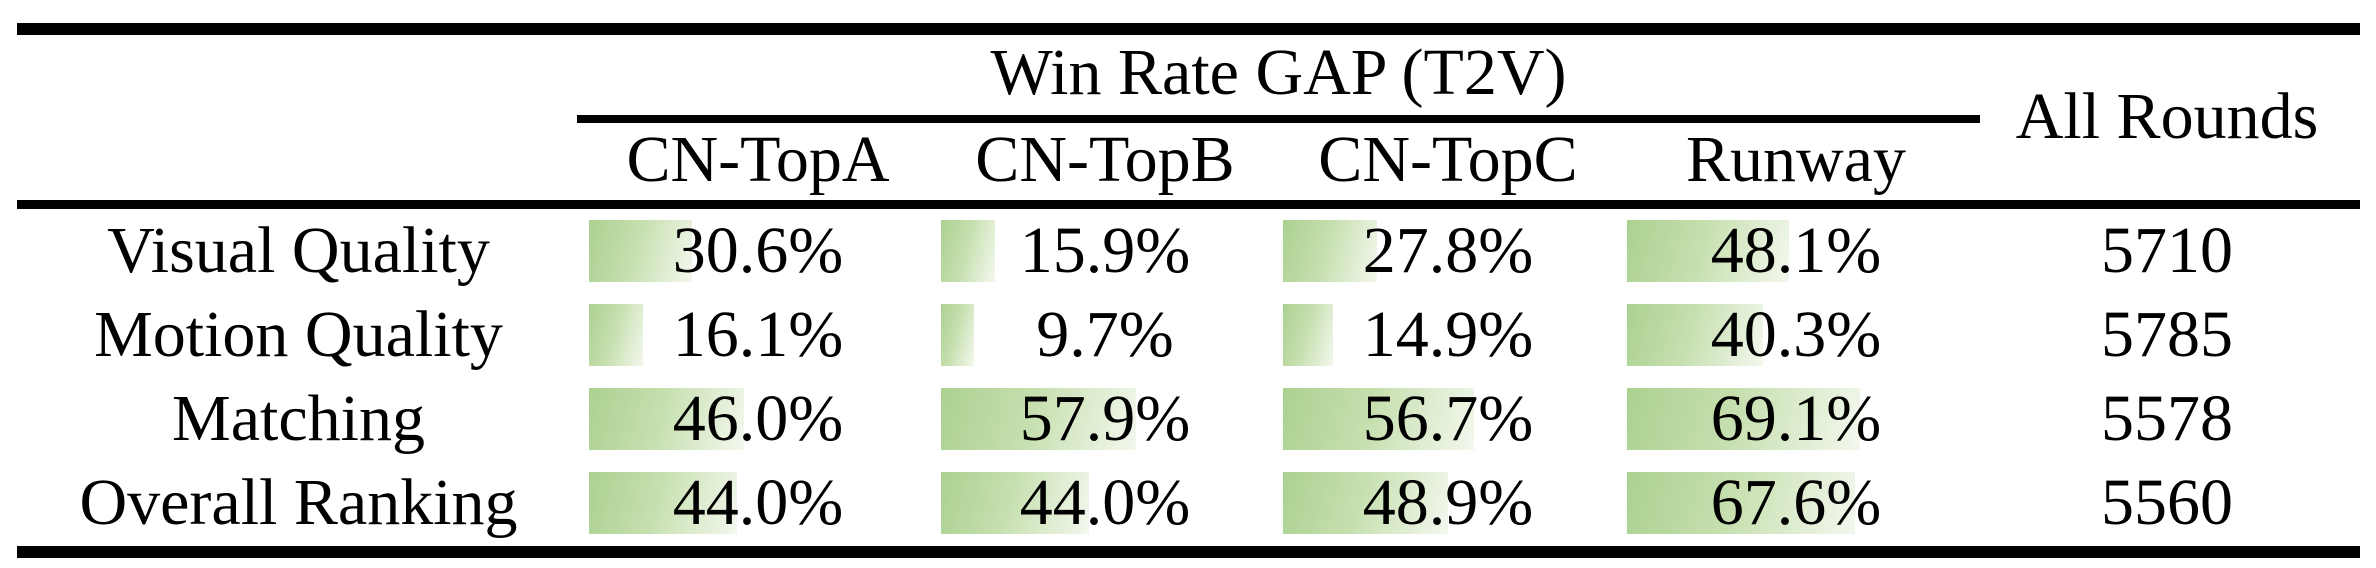 The image size is (2376, 568). I want to click on all-rounds-value: 5710, so click(2167, 250).